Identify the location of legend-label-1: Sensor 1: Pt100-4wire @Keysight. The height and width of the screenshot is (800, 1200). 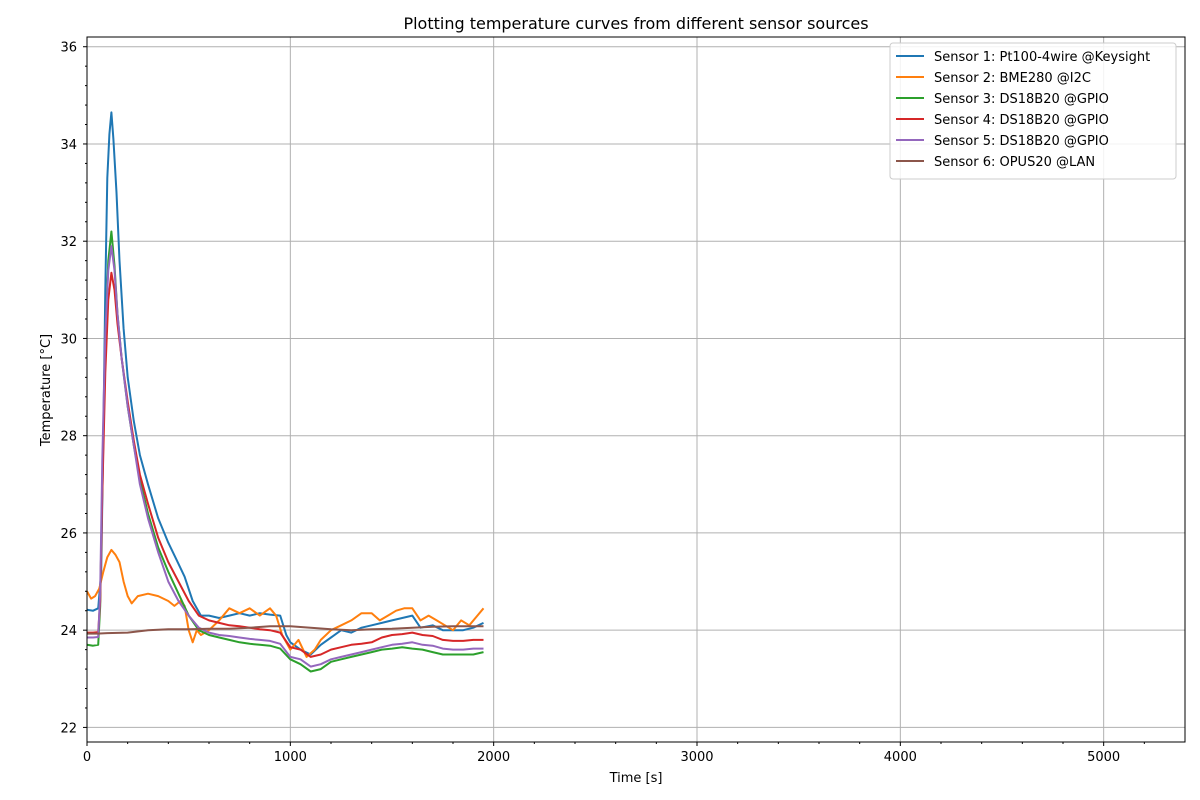
(1042, 57).